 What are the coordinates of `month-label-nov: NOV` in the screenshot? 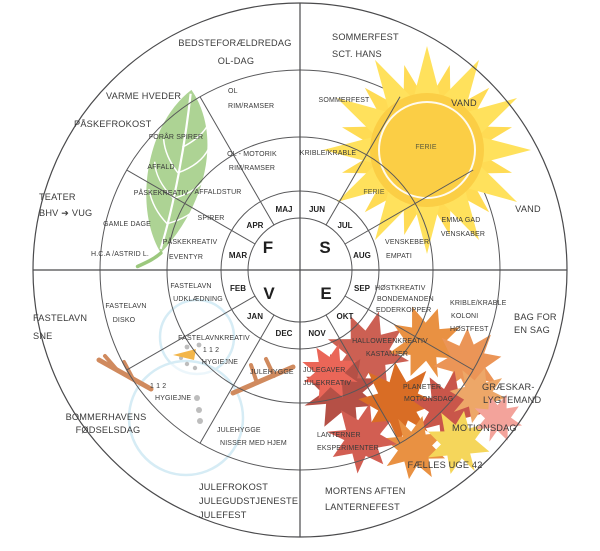 It's located at (317, 333).